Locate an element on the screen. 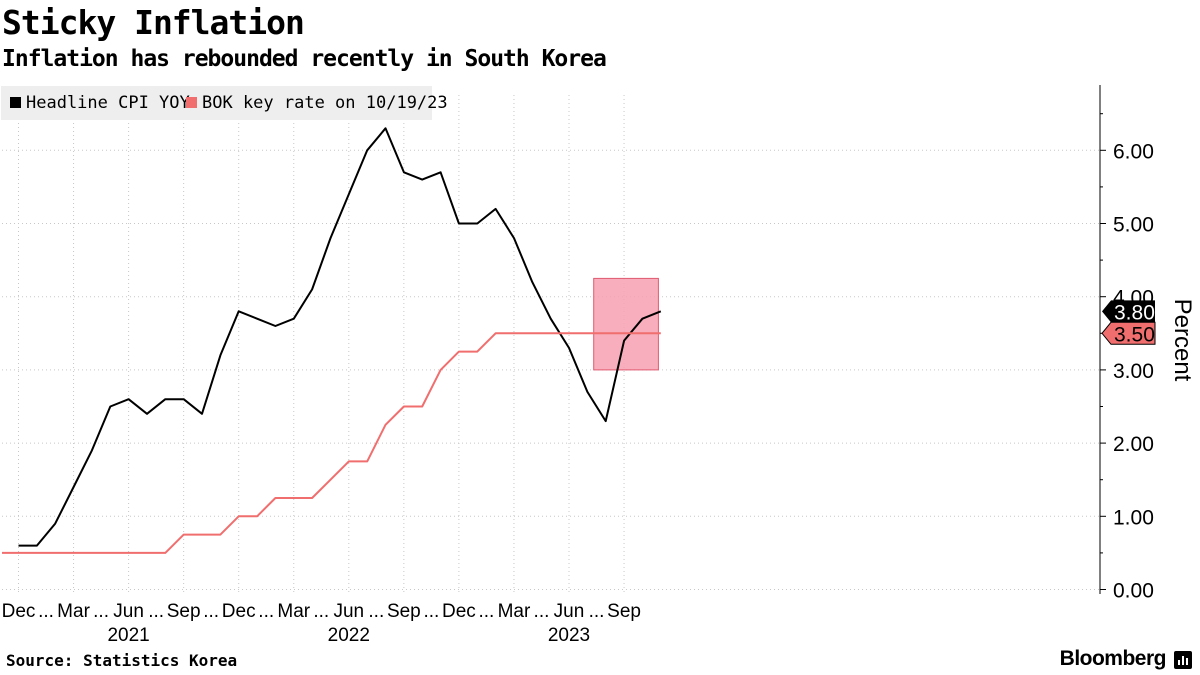 The width and height of the screenshot is (1200, 675). y-tick-label: 2.00 is located at coordinates (1133, 444).